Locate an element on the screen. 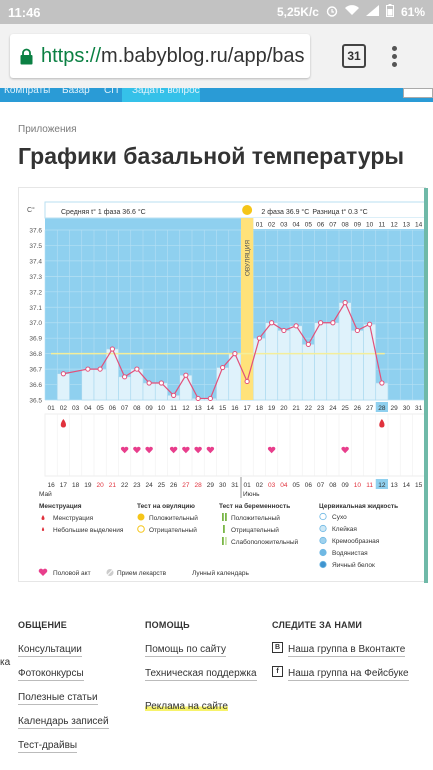 This screenshot has width=433, height=770. today-date-highlight is located at coordinates (381, 484).